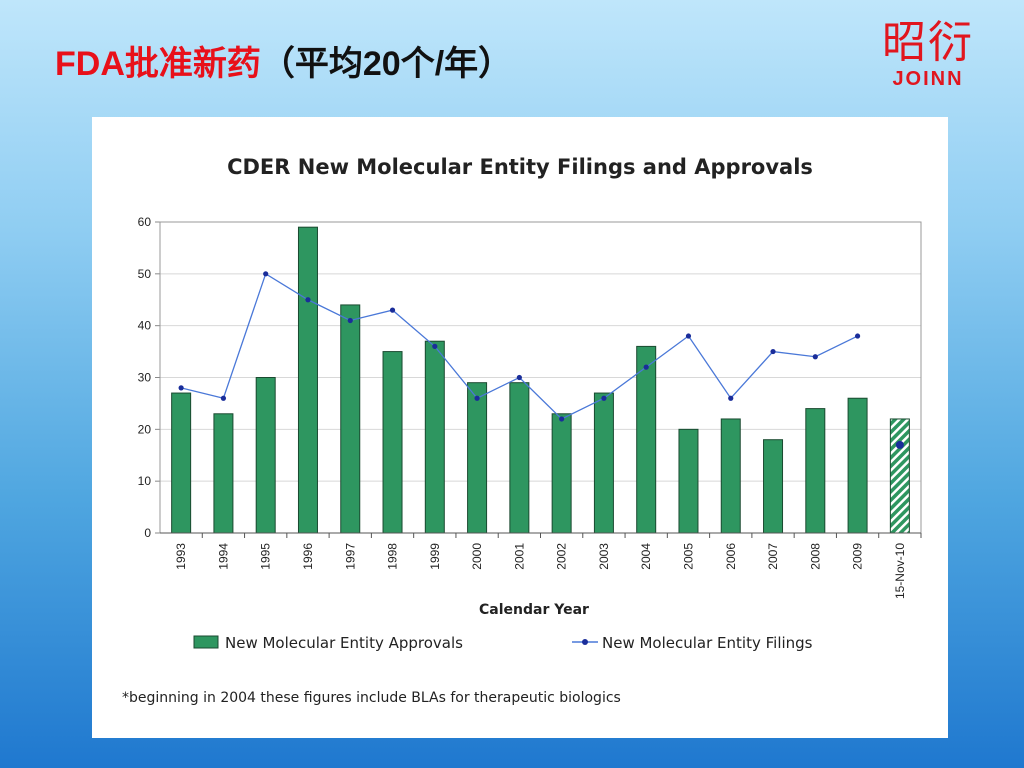  Describe the element at coordinates (158, 64) in the screenshot. I see `slide-title-main: FDA批准新药` at that location.